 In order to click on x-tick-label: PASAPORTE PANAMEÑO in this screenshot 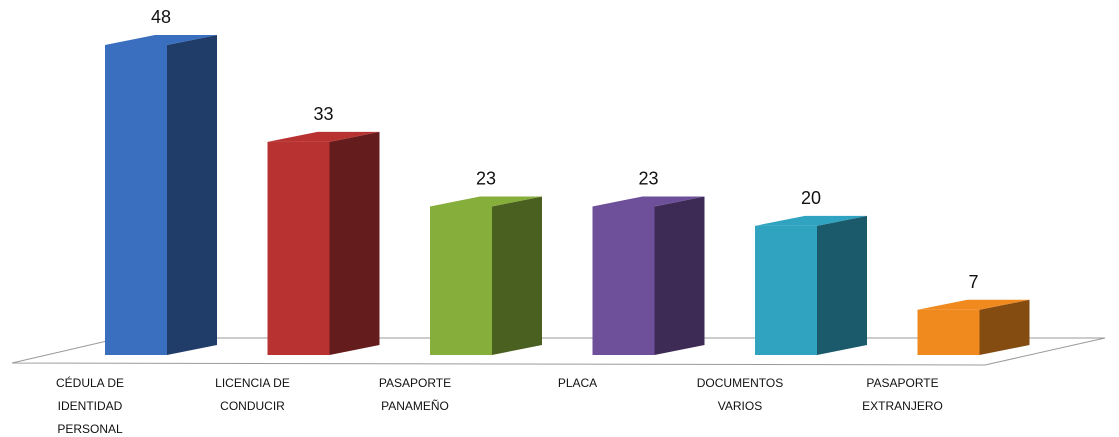, I will do `click(415, 394)`.